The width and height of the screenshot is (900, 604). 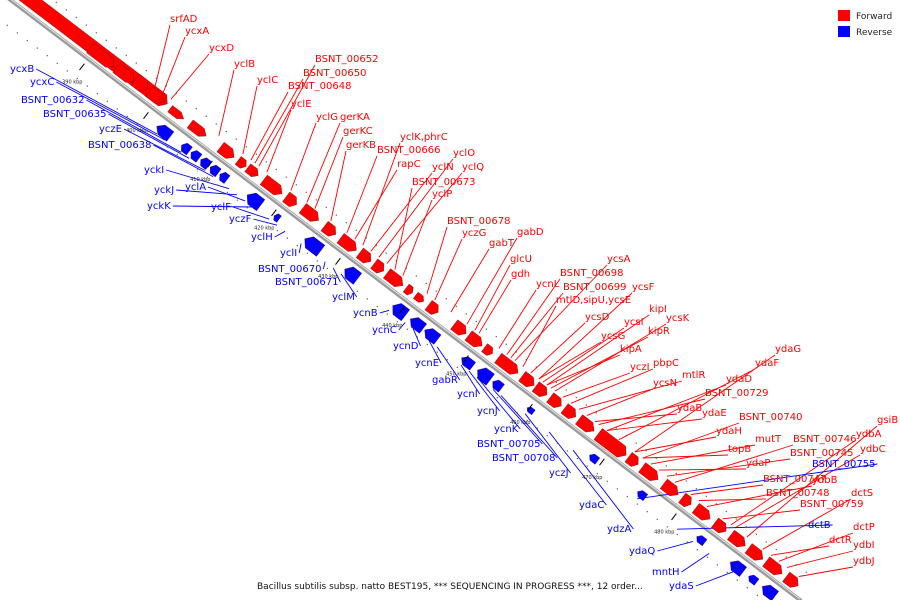 I want to click on reverse-gene-label: yczF, so click(x=240, y=219).